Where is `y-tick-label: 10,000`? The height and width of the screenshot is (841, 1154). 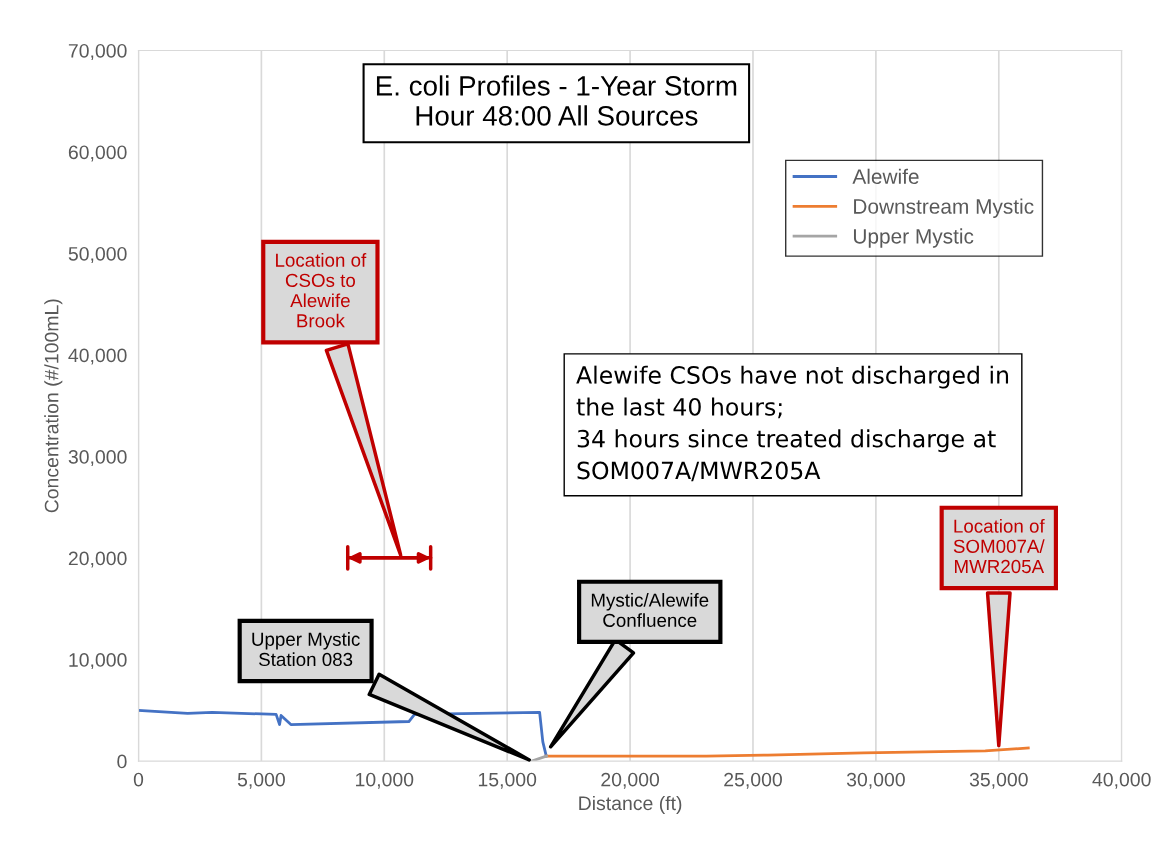
y-tick-label: 10,000 is located at coordinates (98, 661).